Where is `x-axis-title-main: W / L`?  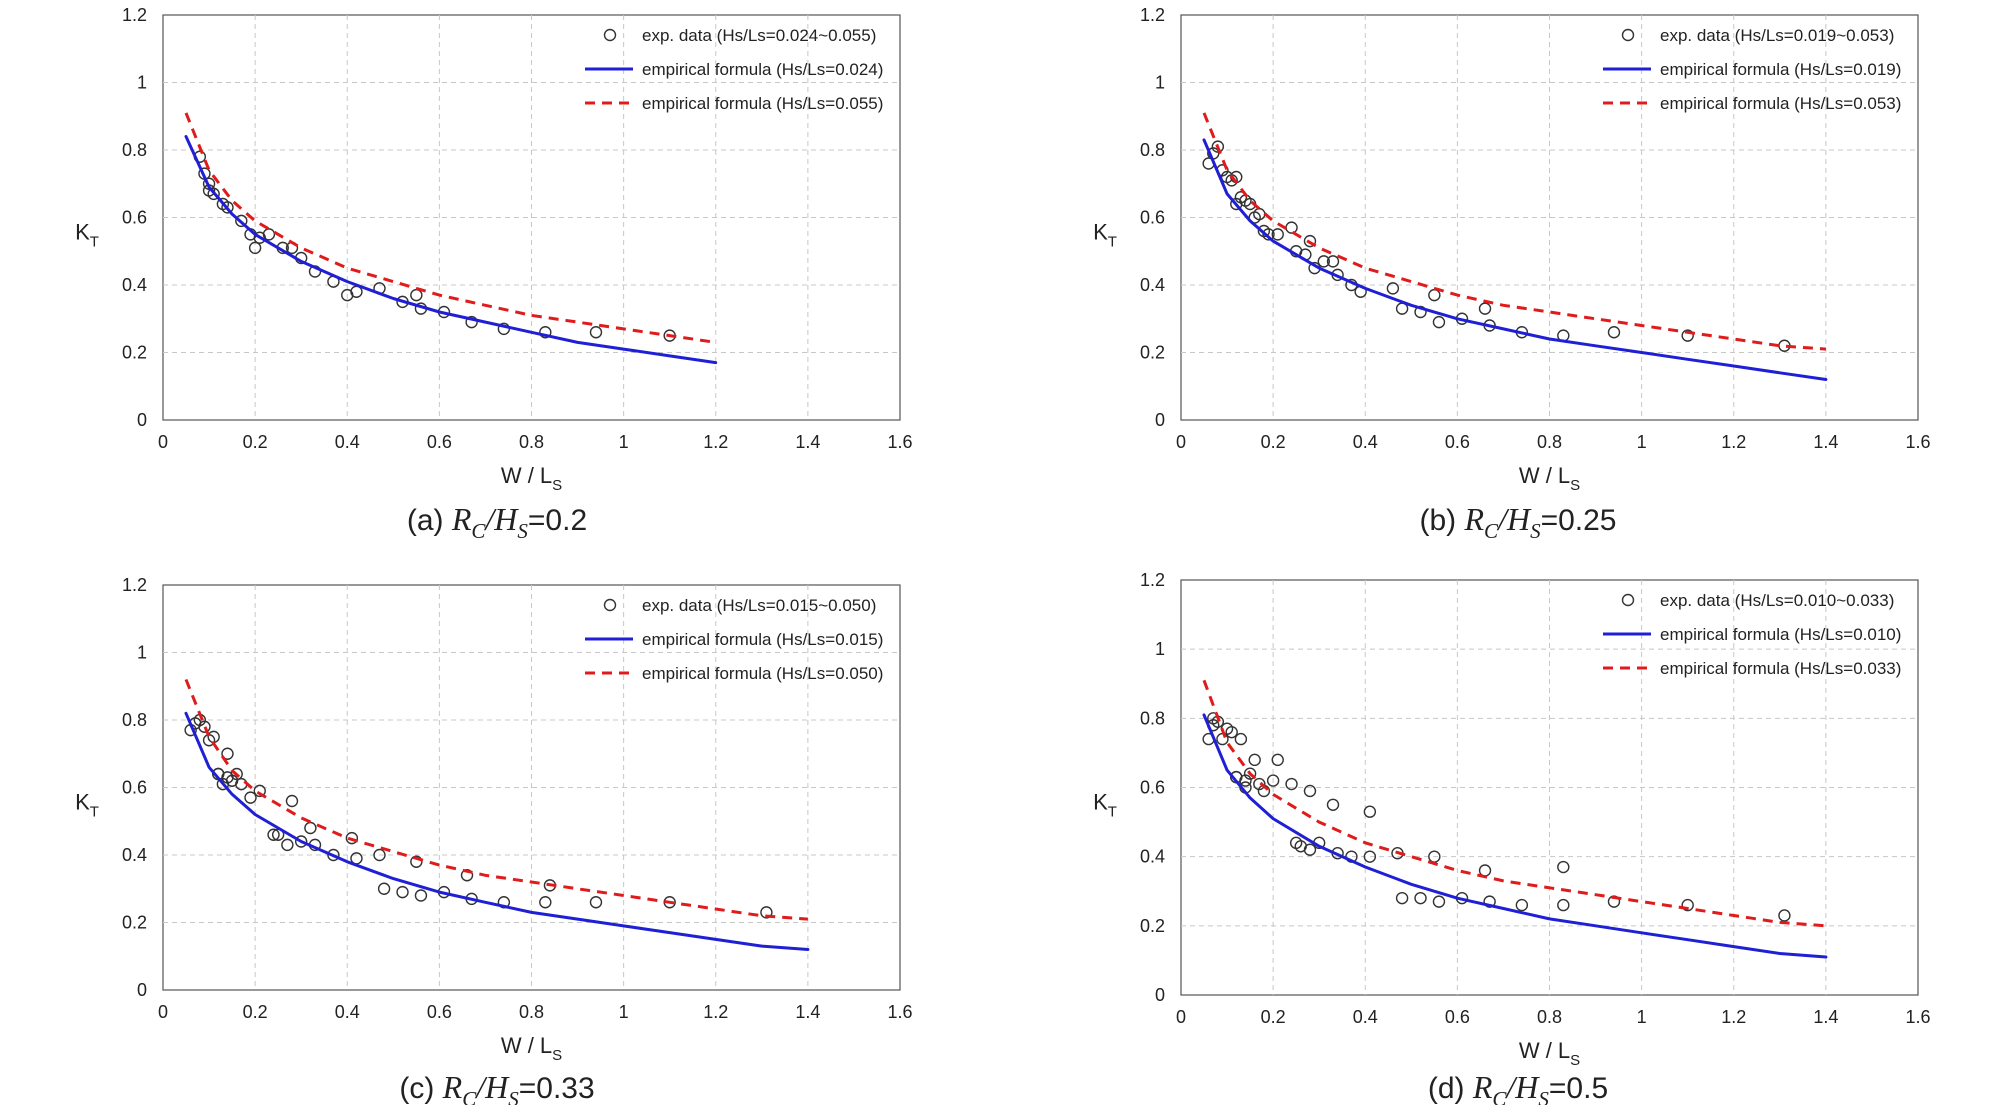
x-axis-title-main: W / L is located at coordinates (1544, 475).